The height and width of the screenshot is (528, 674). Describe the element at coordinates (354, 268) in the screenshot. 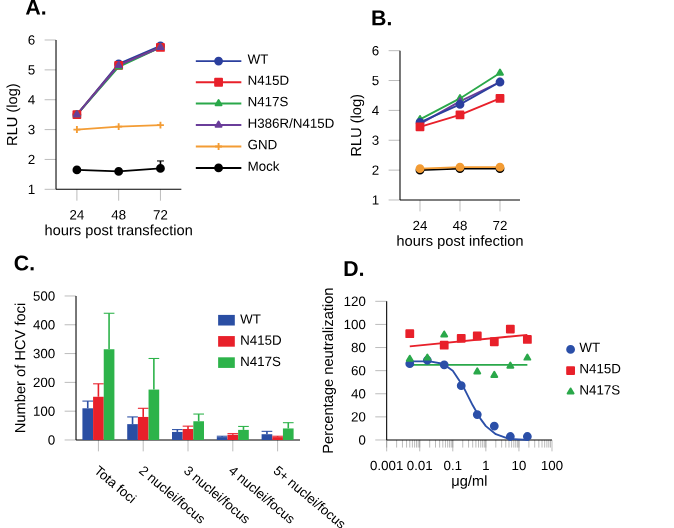

I see `chart-title: D.` at that location.